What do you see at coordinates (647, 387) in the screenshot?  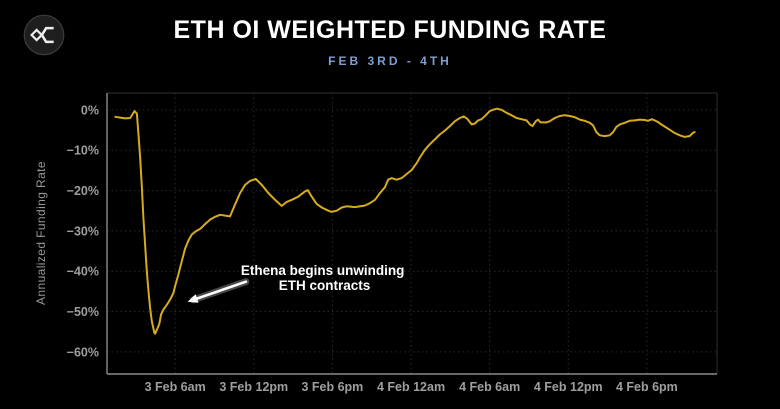 I see `x-tick-label: 4 Feb 6pm` at bounding box center [647, 387].